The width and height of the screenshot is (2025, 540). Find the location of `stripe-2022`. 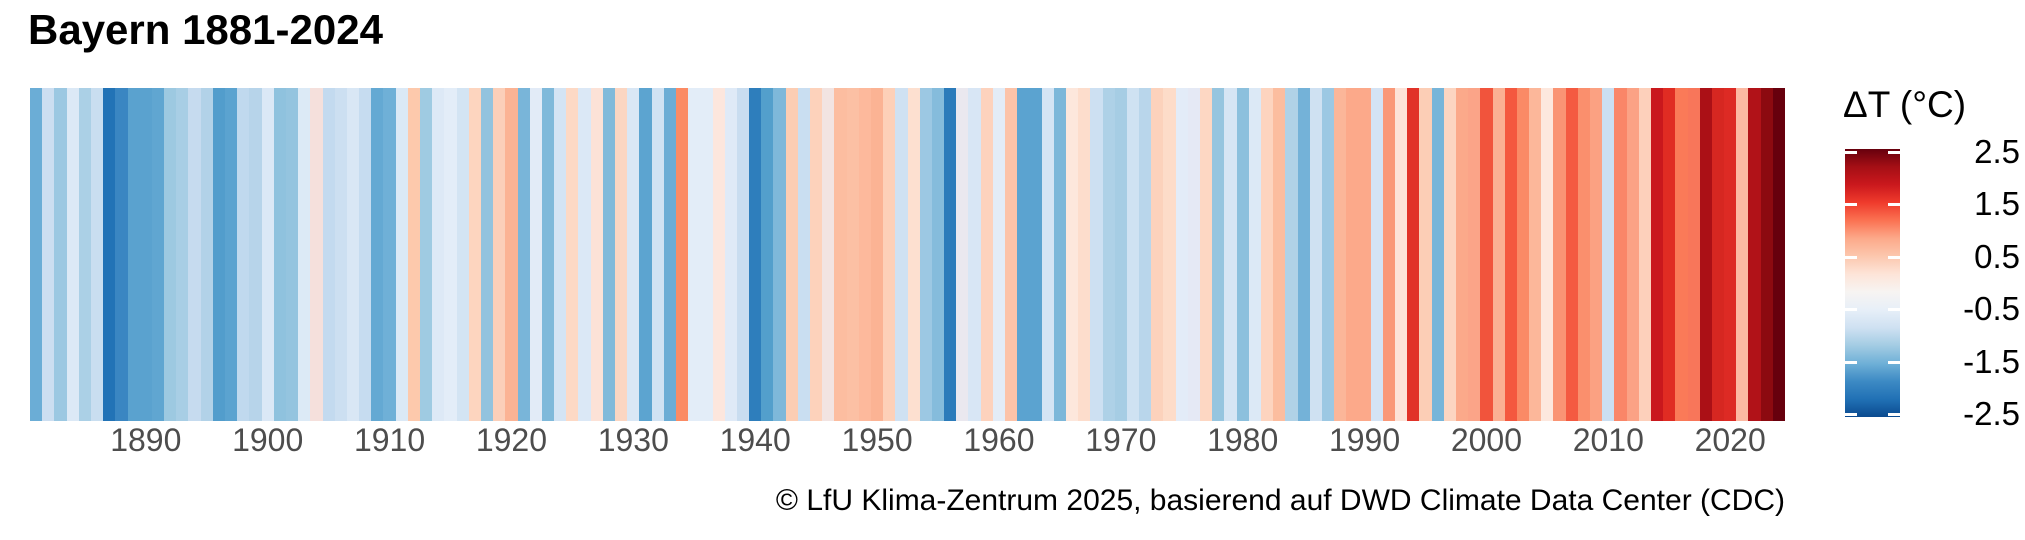

stripe-2022 is located at coordinates (1754, 254).